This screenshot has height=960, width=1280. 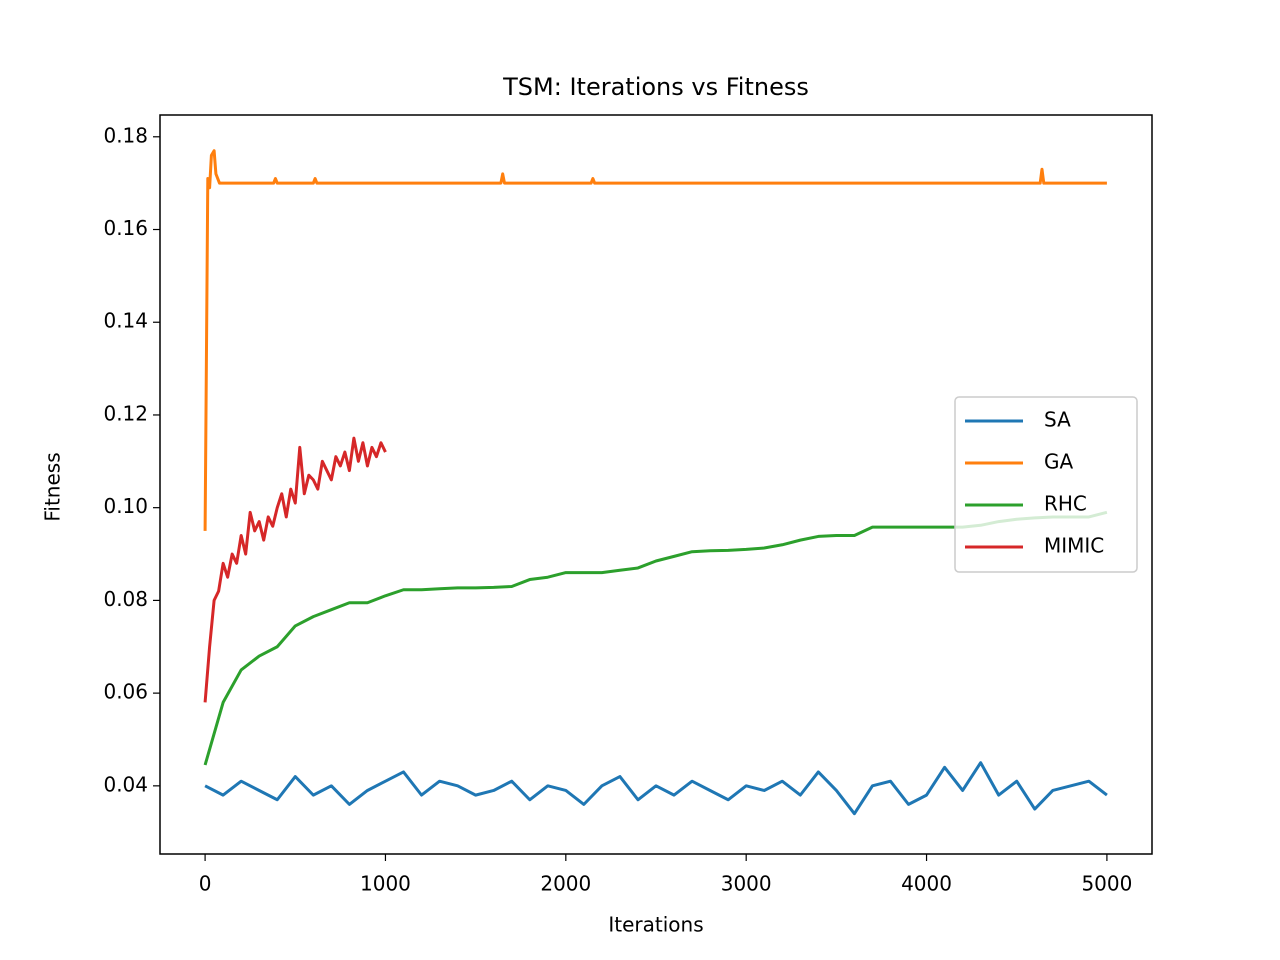 What do you see at coordinates (1057, 420) in the screenshot?
I see `legend-label: SA` at bounding box center [1057, 420].